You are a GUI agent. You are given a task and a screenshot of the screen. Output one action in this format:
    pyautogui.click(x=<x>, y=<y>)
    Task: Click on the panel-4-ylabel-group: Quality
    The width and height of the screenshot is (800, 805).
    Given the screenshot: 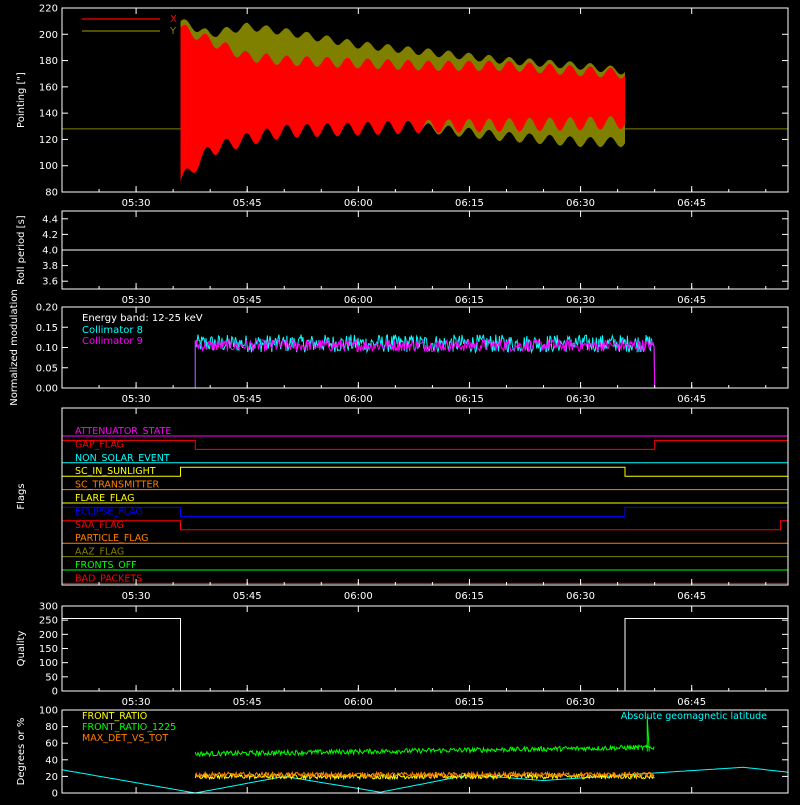 What is the action you would take?
    pyautogui.click(x=21, y=649)
    